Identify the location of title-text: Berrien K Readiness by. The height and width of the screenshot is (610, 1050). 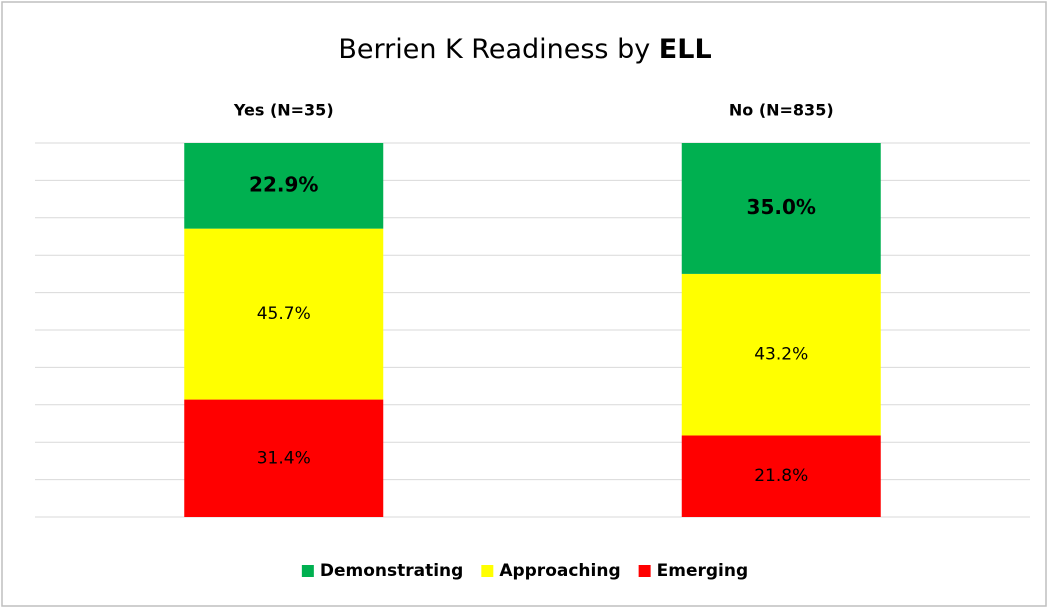
(494, 49).